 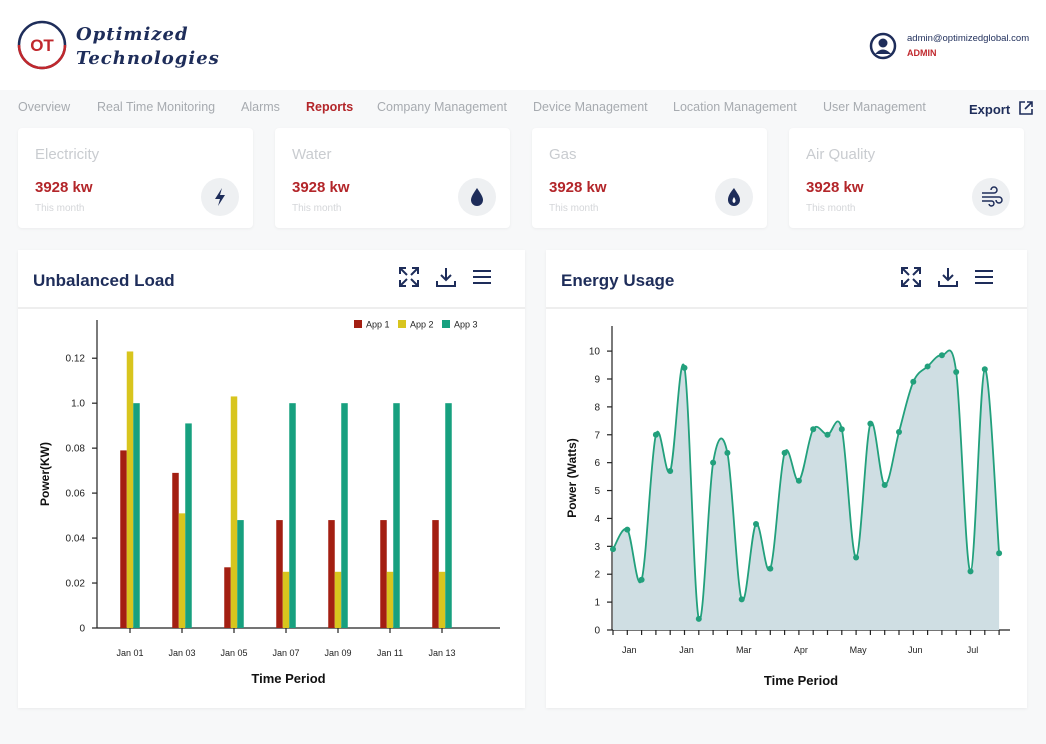 What do you see at coordinates (312, 154) in the screenshot?
I see `card-title: Water` at bounding box center [312, 154].